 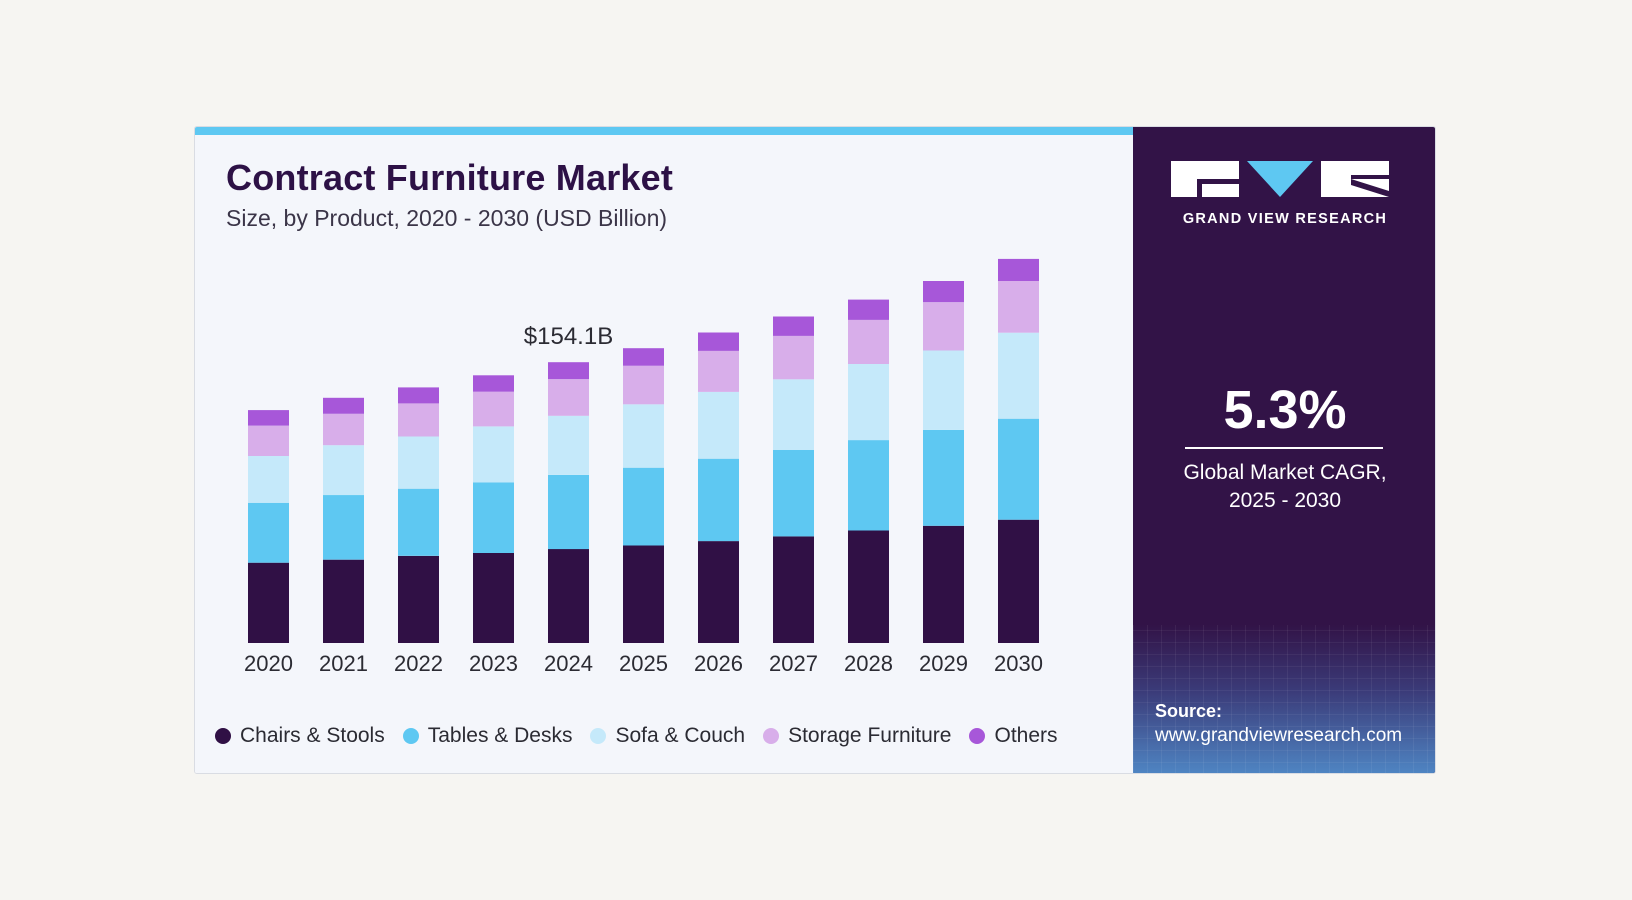 I want to click on bar-segment-chairs-stools-2025, so click(x=643, y=594).